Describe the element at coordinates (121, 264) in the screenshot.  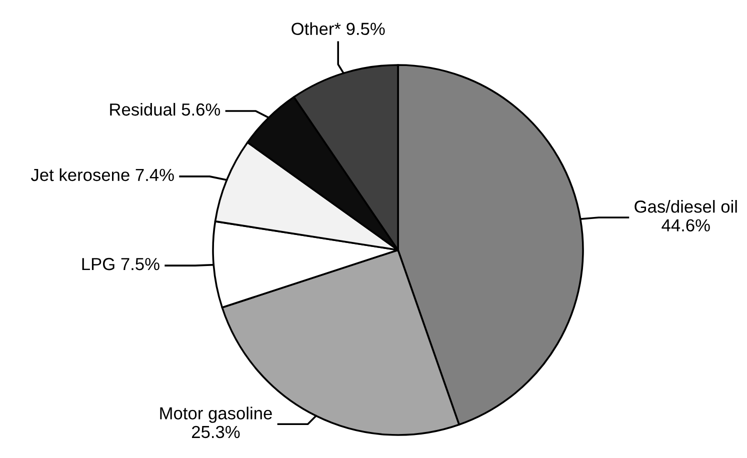
I see `slice-label: LPG 7.5%` at that location.